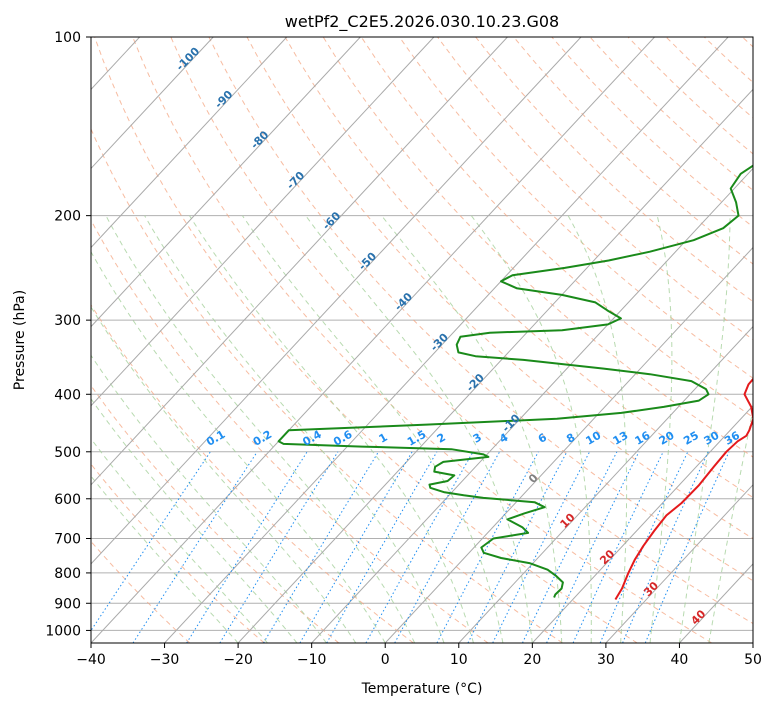 This screenshot has width=775, height=708. I want to click on y-tick-label: 500, so click(67, 453).